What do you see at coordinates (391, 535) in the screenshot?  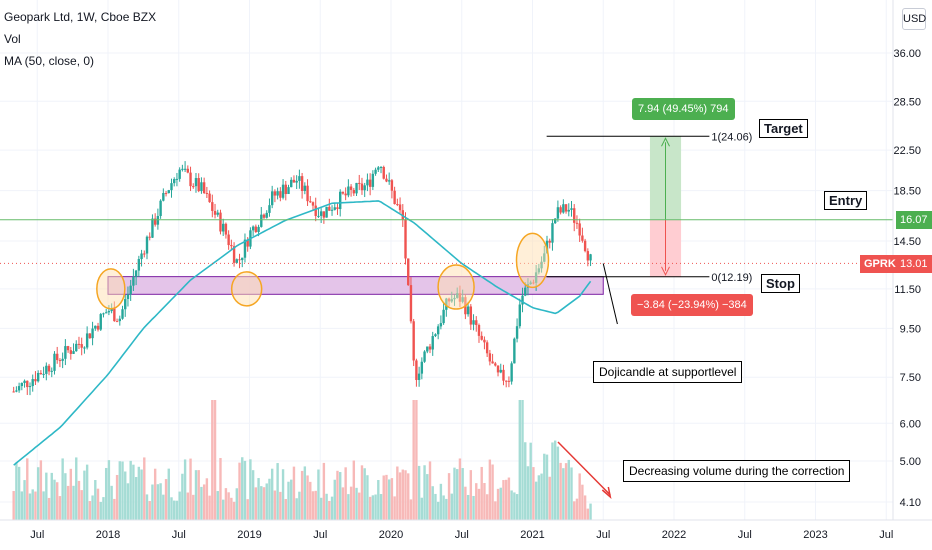 I see `time-tick-label: 2020` at bounding box center [391, 535].